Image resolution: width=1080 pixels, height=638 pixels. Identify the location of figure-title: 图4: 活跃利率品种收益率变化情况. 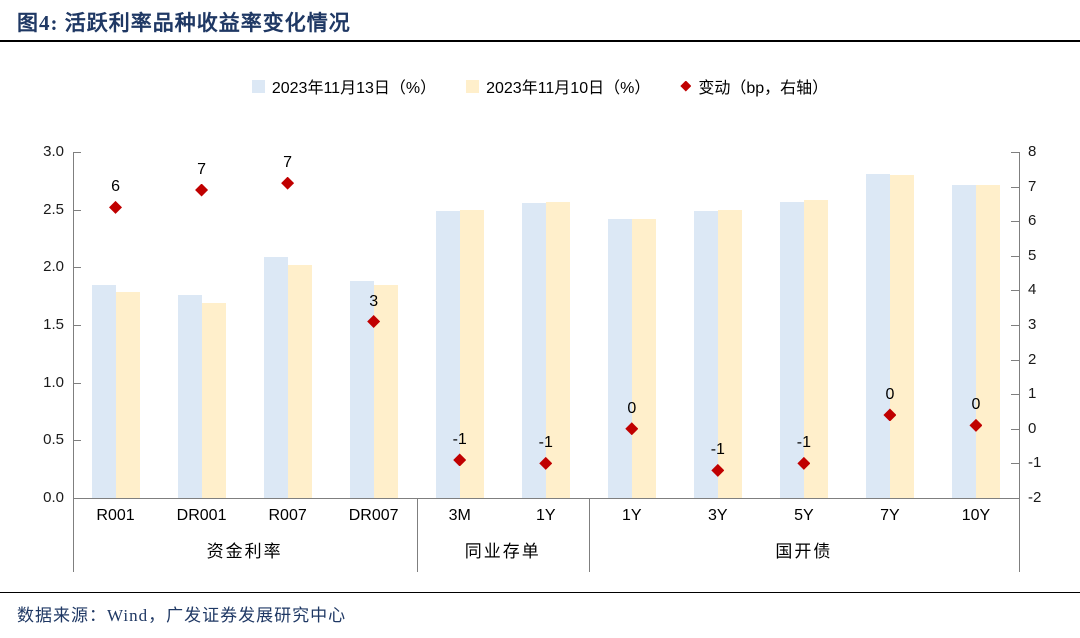
(184, 23).